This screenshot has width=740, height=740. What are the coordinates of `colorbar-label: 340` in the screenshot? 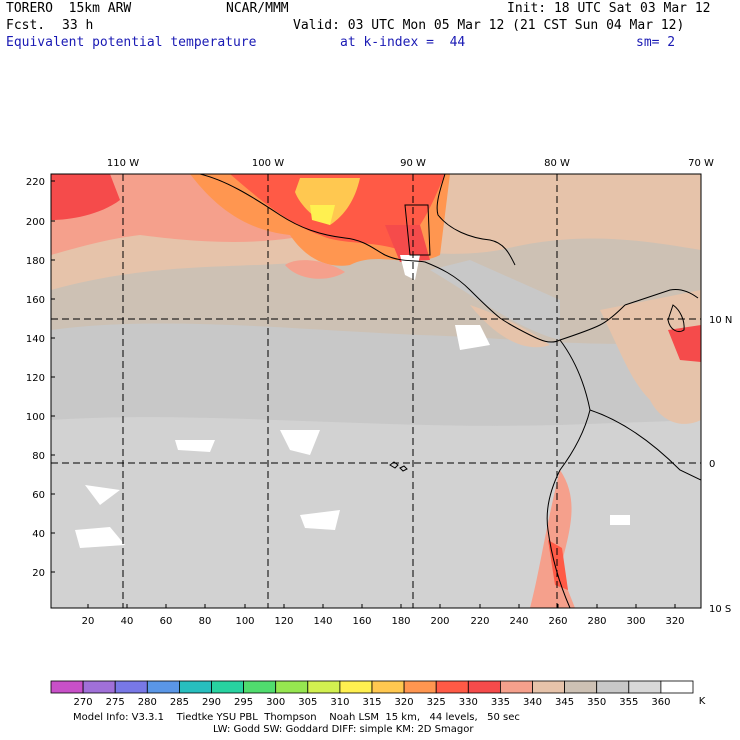 It's located at (532, 702).